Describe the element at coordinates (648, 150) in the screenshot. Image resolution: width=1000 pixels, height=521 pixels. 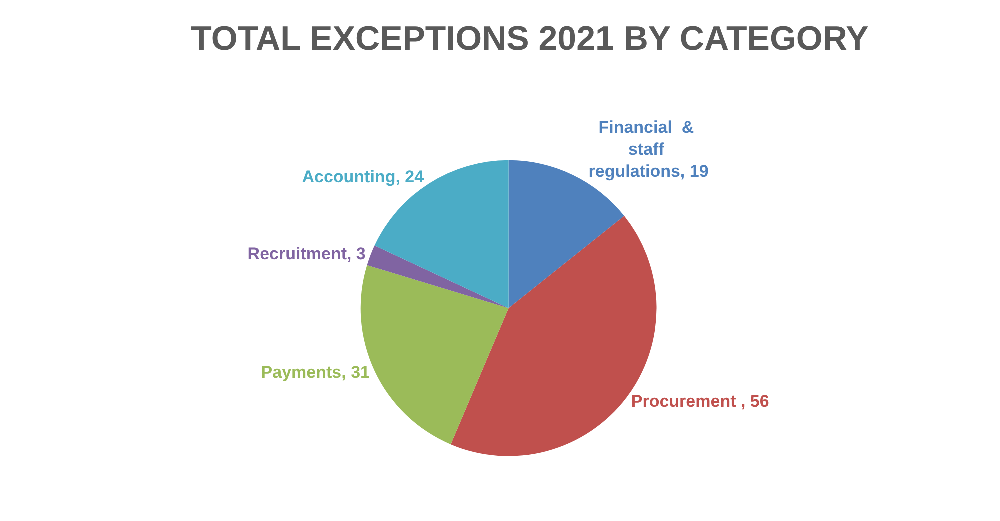
I see `data-label: Financial & staff regulations, 19` at that location.